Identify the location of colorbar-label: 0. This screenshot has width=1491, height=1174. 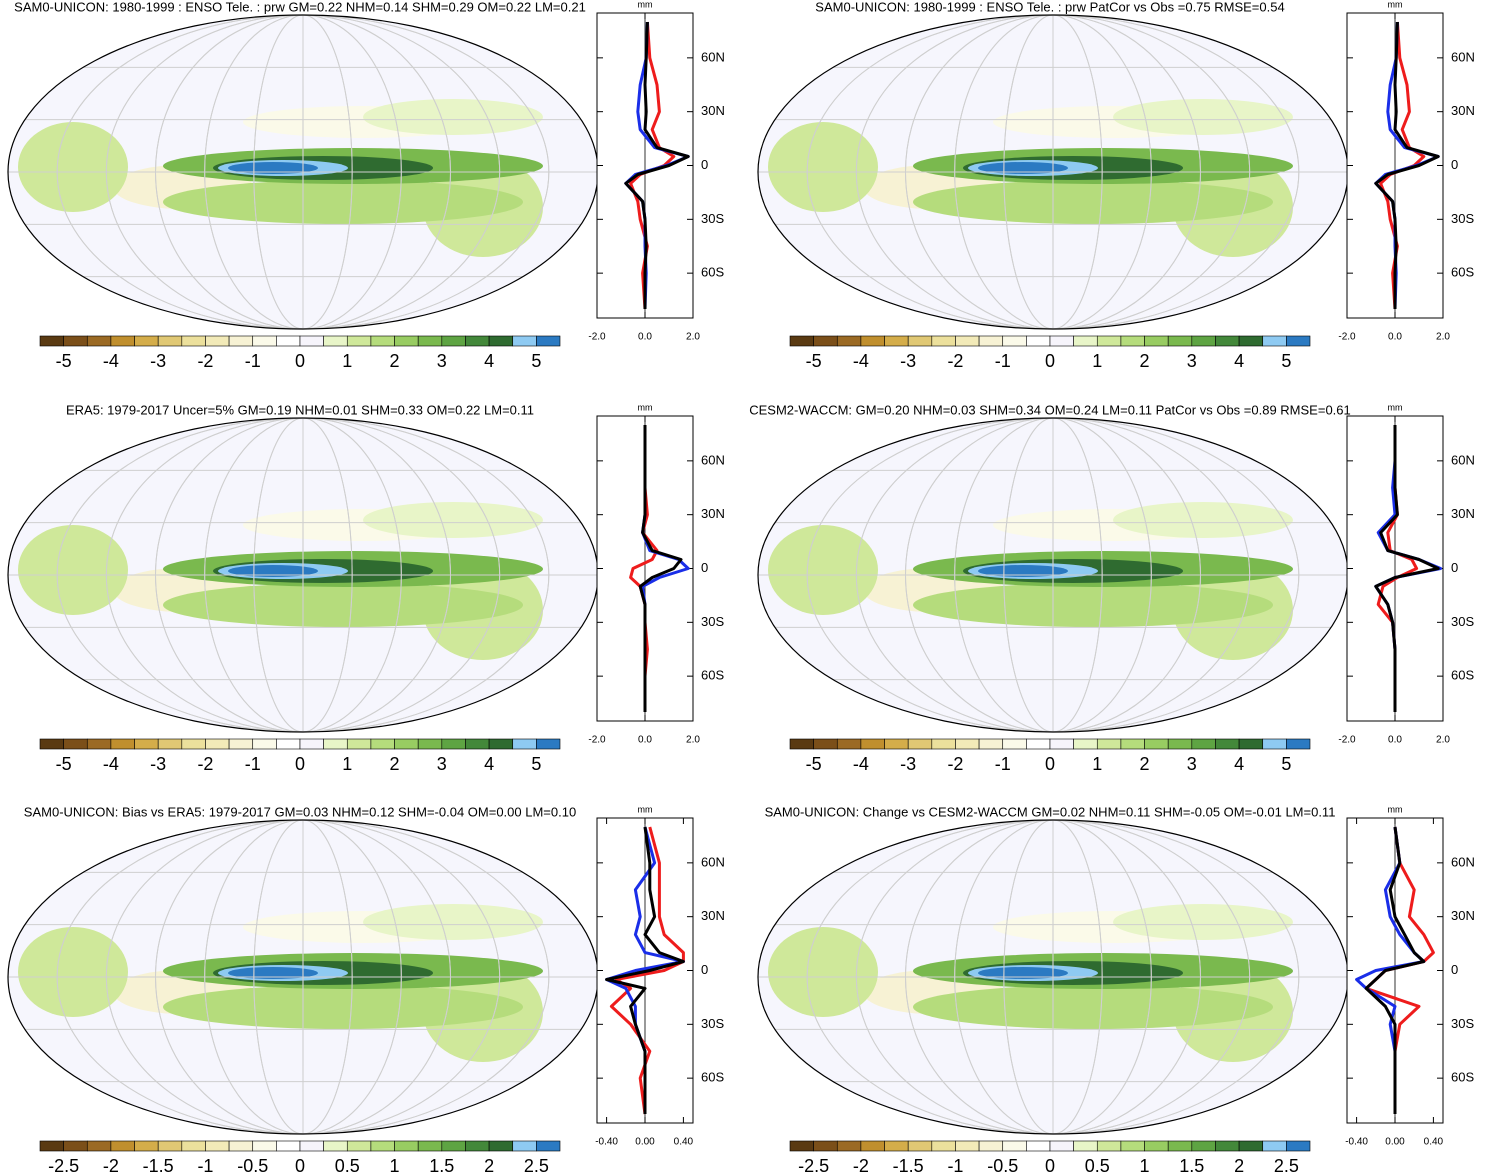
(1050, 361).